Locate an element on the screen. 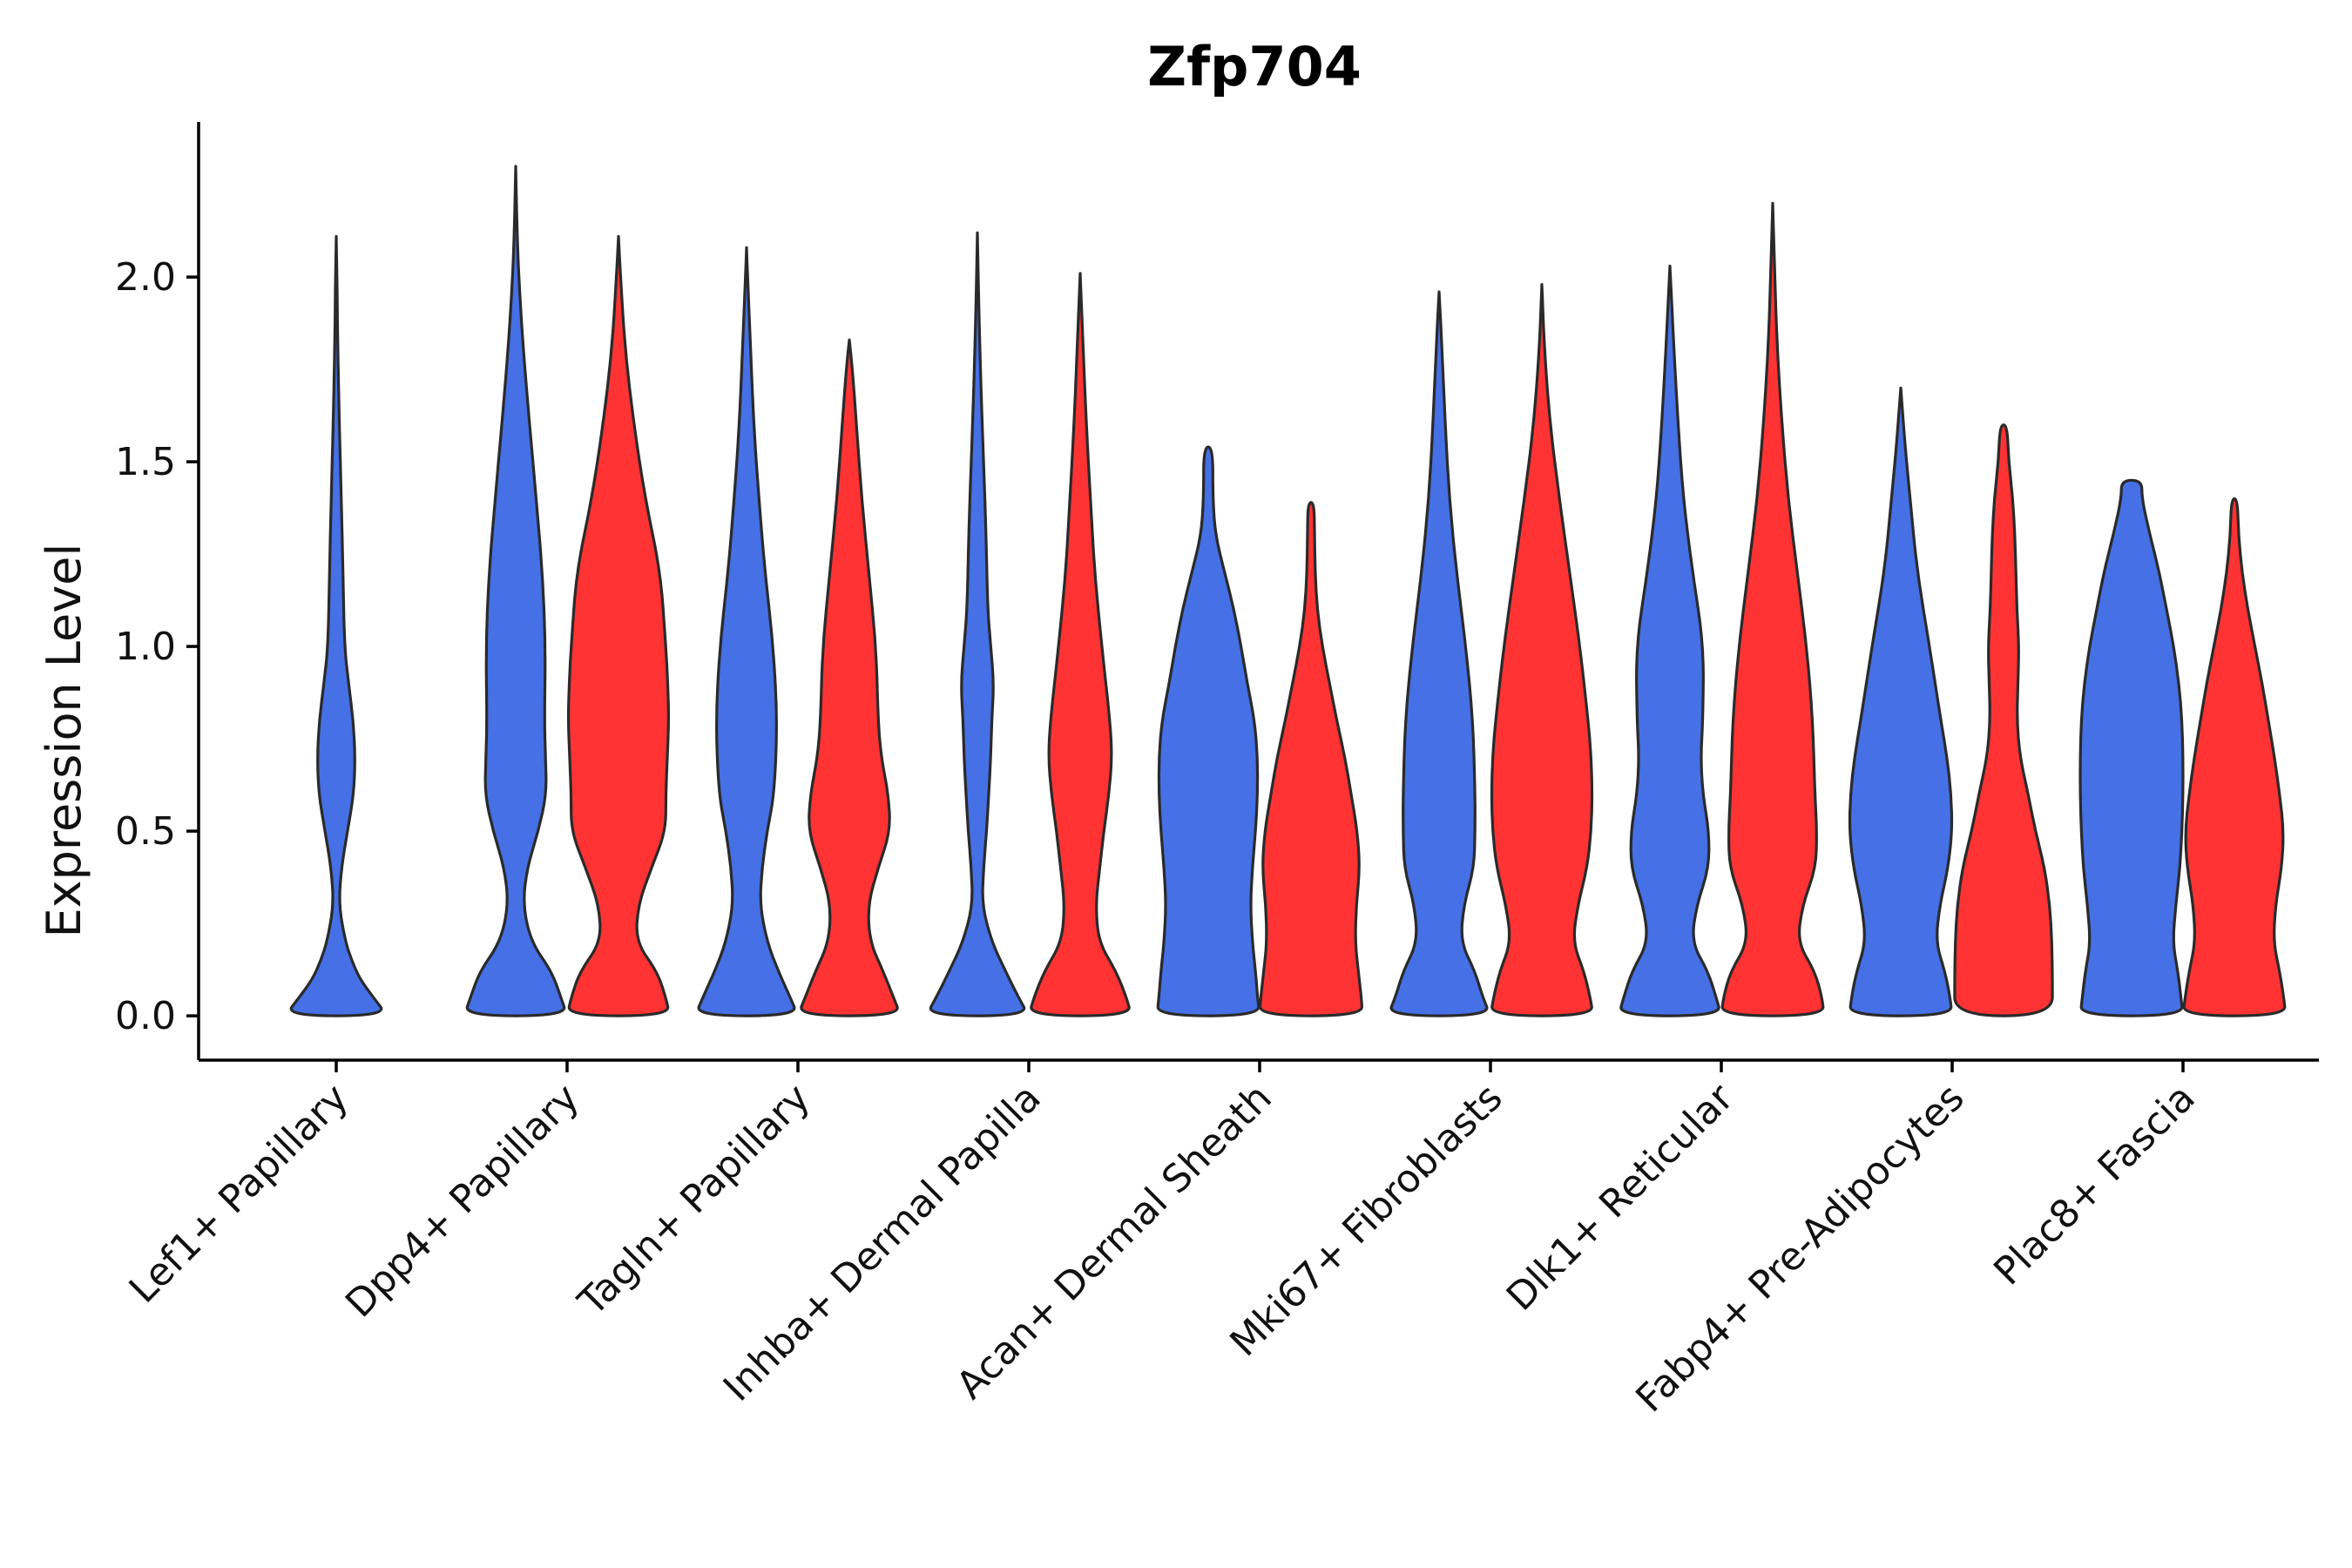 This screenshot has width=2352, height=1568. y-tick-label: 0.0 is located at coordinates (145, 1016).